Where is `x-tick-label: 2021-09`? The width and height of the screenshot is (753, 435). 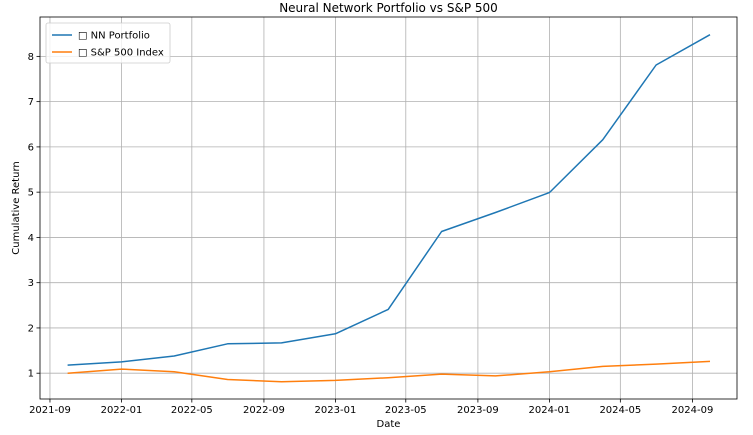 x-tick-label: 2021-09 is located at coordinates (50, 410).